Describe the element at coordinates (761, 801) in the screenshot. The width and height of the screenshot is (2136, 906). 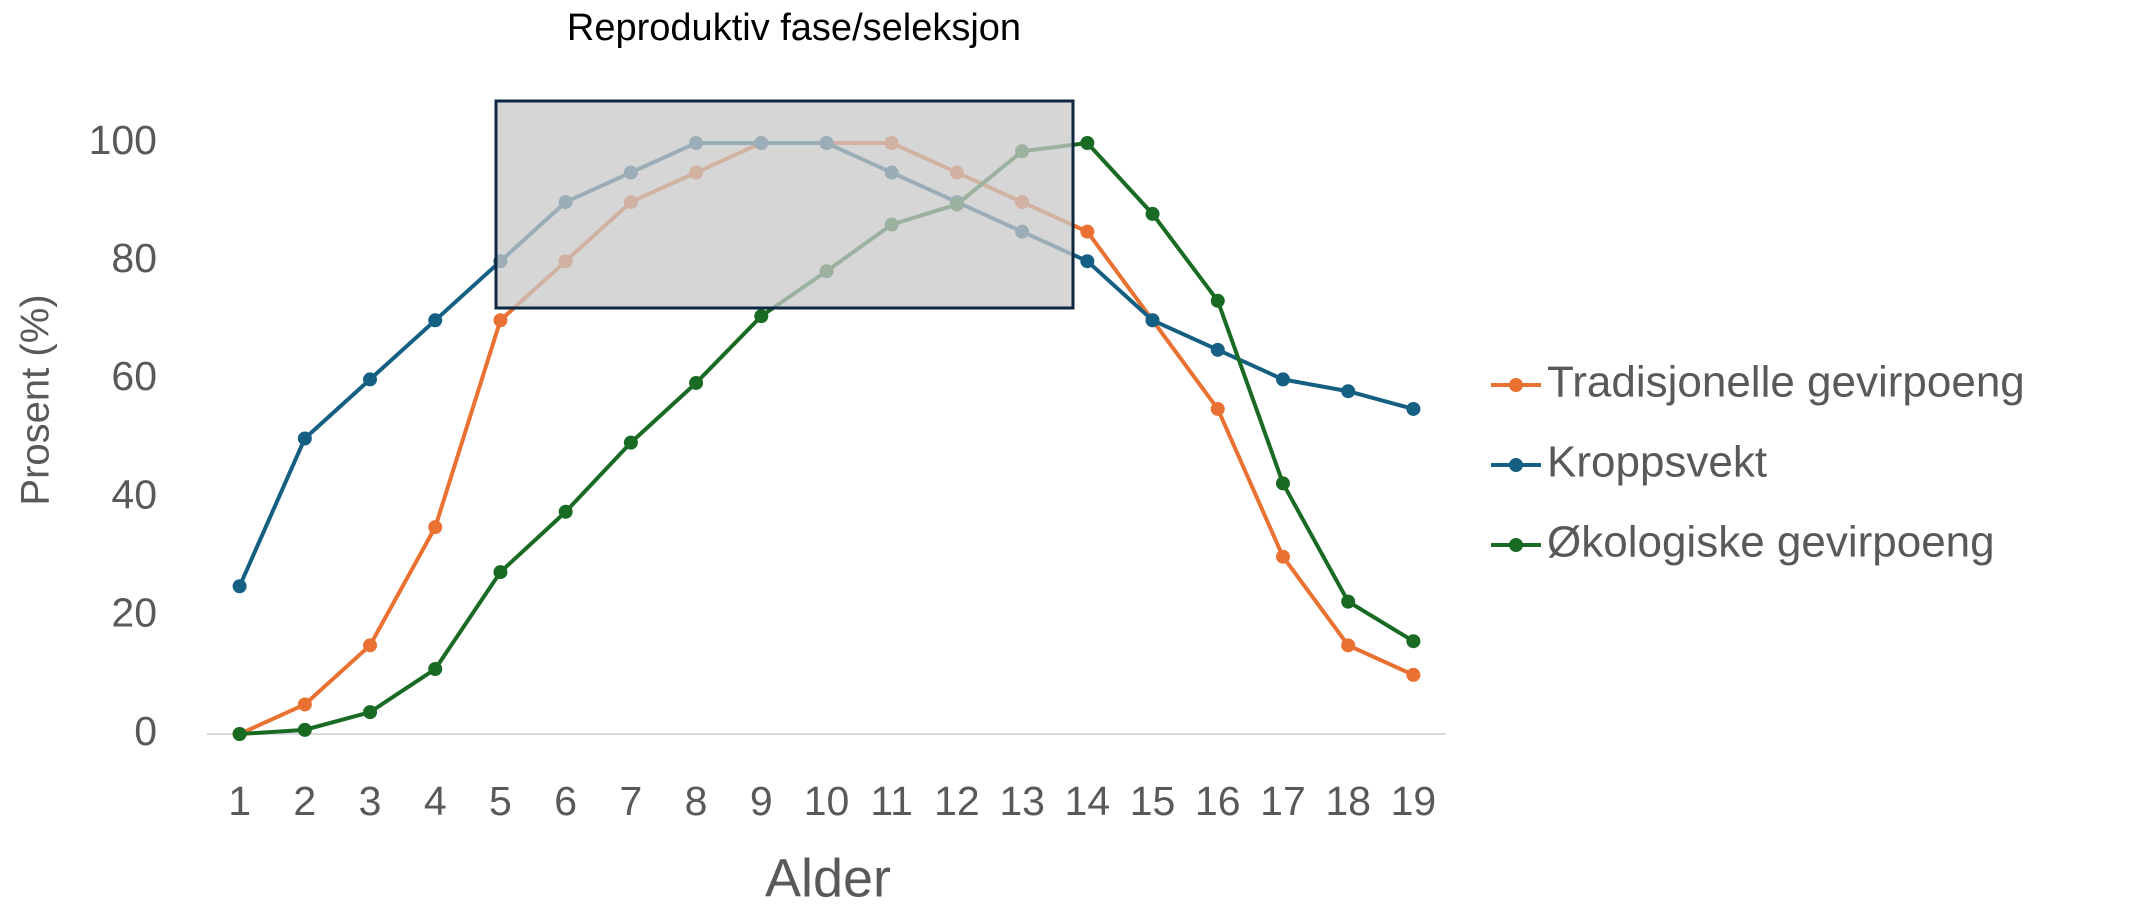
I see `x-tick-label: 9` at that location.